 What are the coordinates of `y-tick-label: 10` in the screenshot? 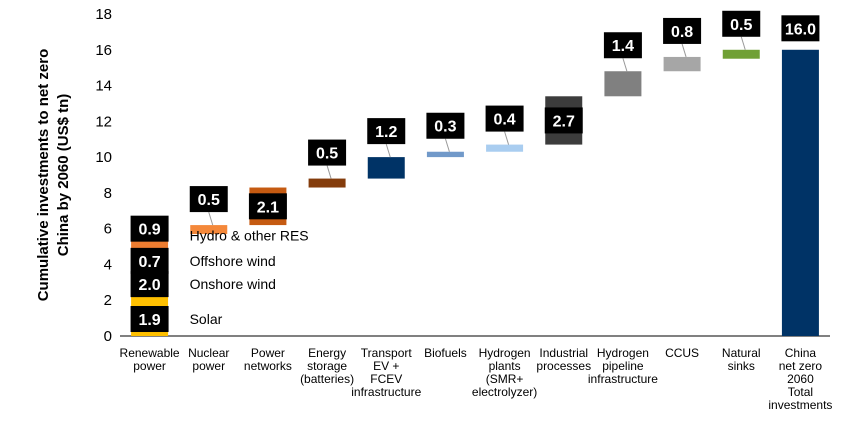 It's located at (103, 157).